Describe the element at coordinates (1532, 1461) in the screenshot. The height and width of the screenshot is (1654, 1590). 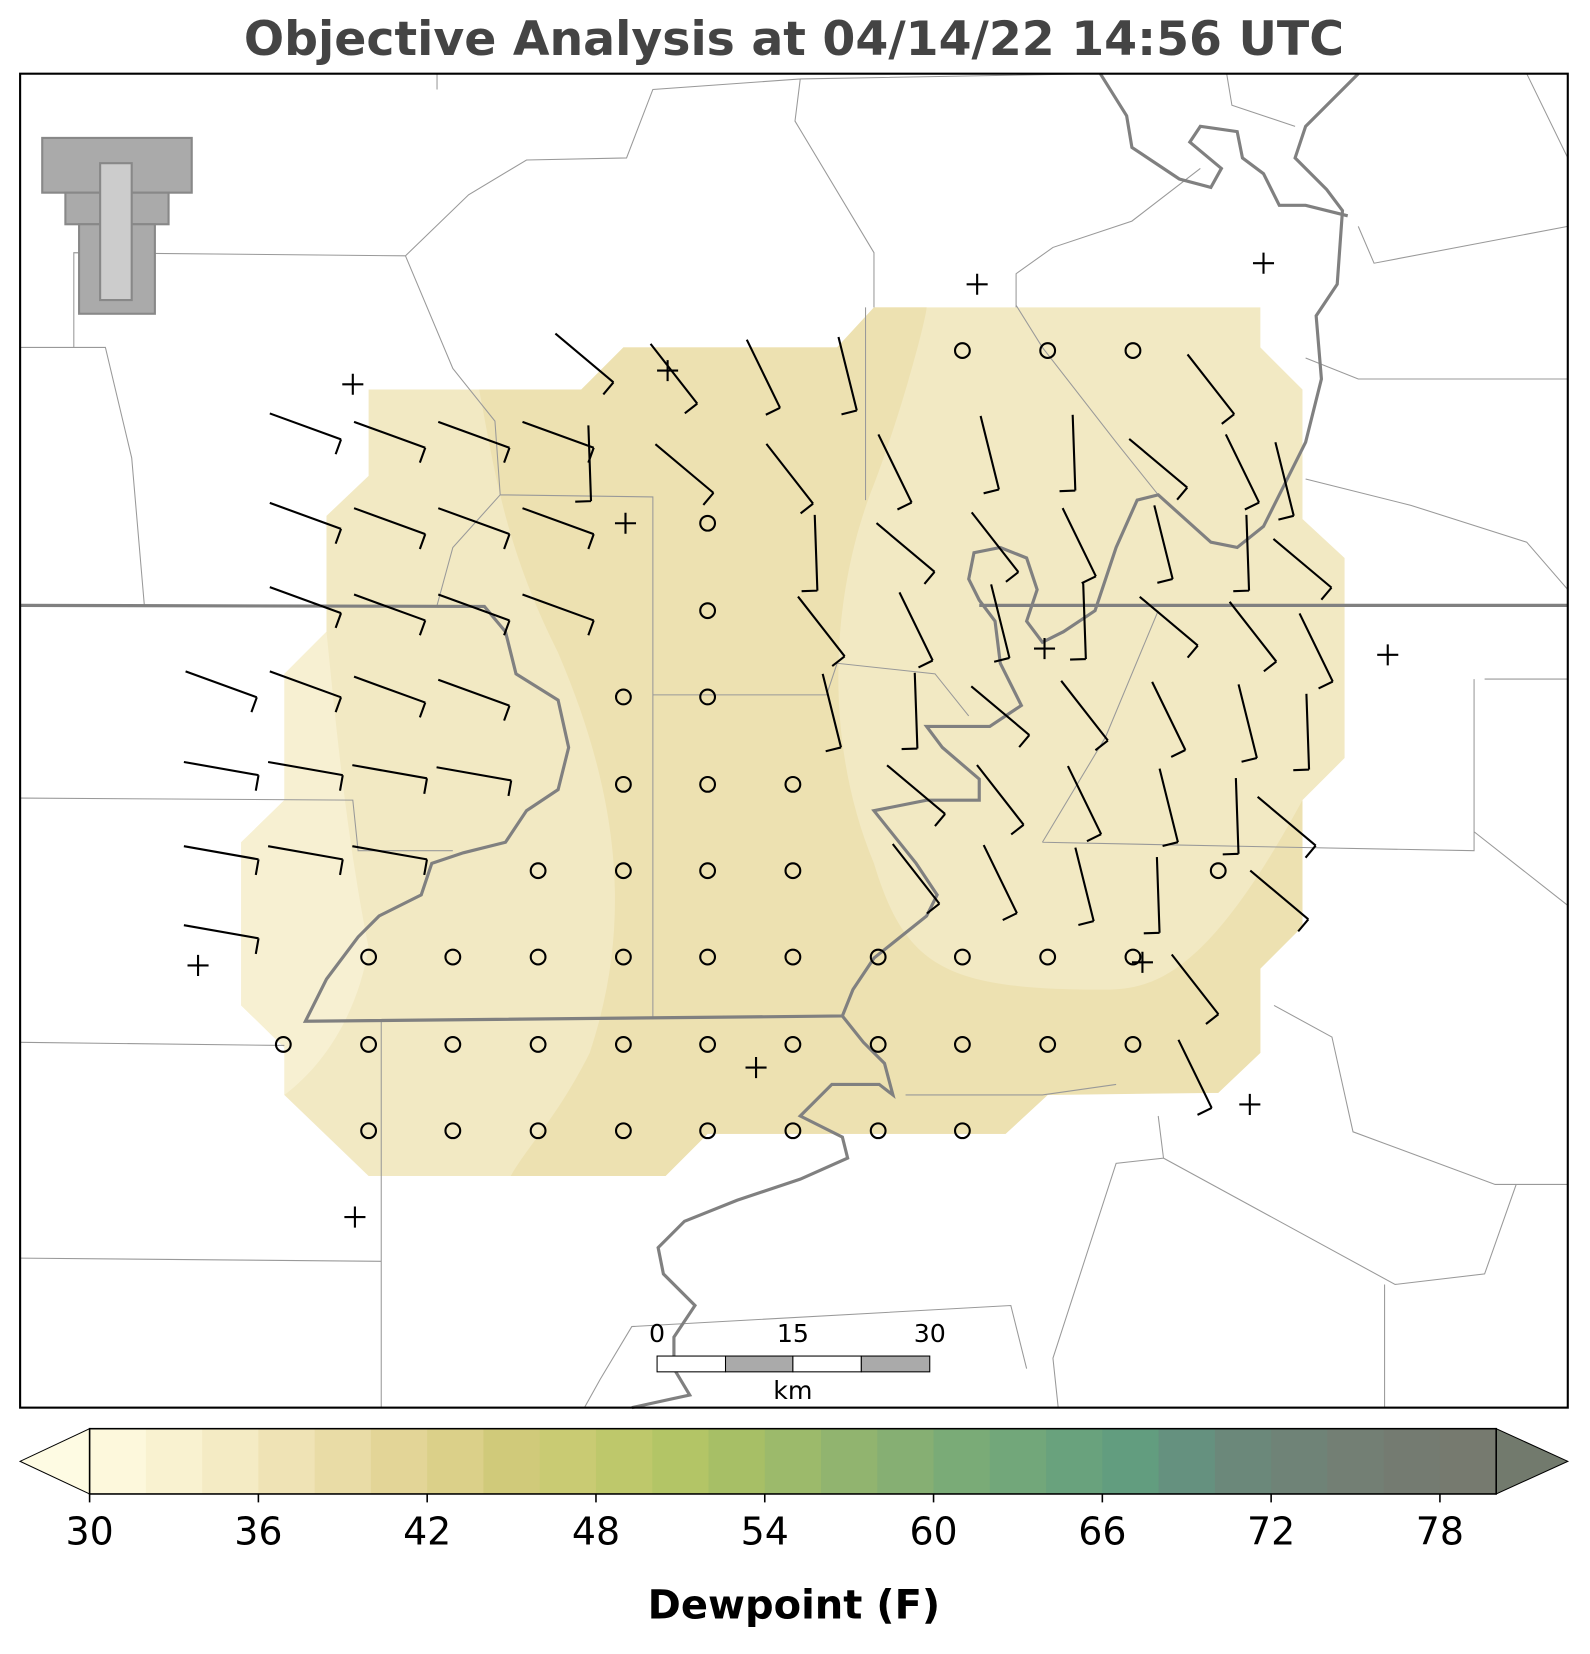
I see `colorbar-over` at that location.